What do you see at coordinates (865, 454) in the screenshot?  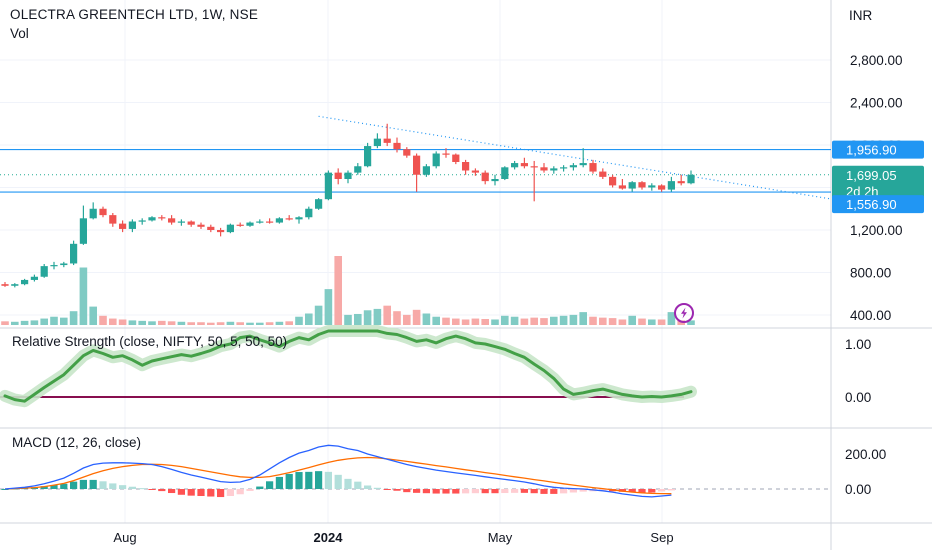 I see `macd-tick-label: 200.00` at bounding box center [865, 454].